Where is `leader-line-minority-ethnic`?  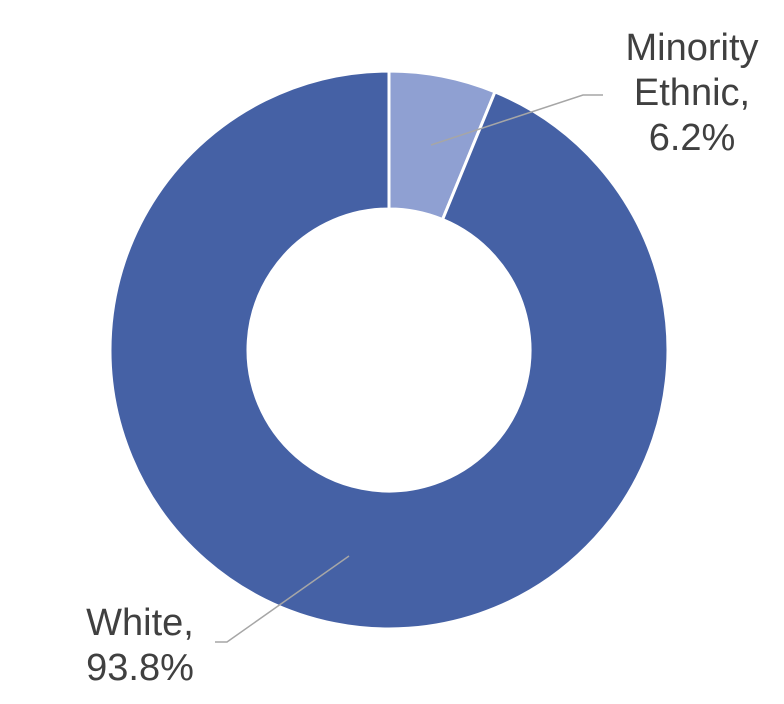 leader-line-minority-ethnic is located at coordinates (516, 120).